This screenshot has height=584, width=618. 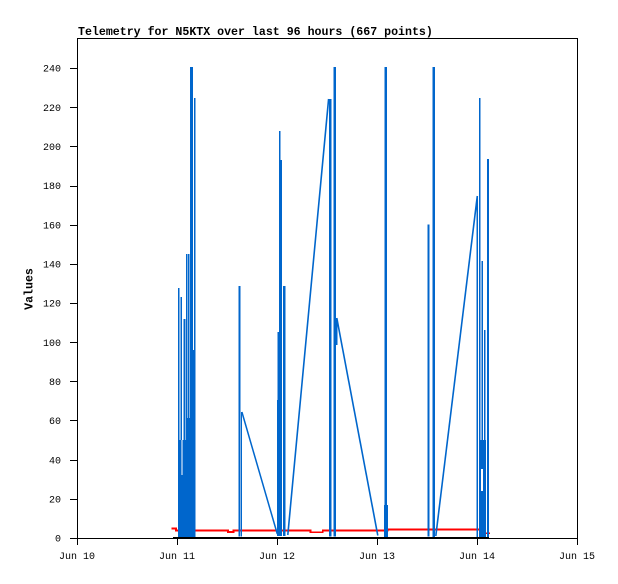 I want to click on svg-text: 160, so click(x=52, y=226).